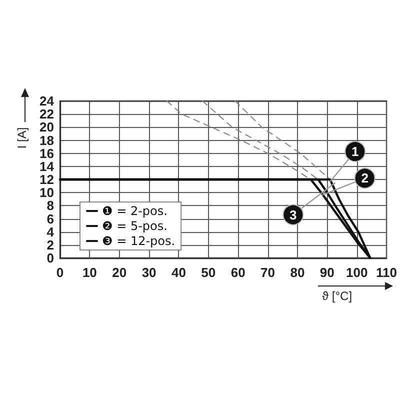 This screenshot has height=400, width=400. Describe the element at coordinates (22, 138) in the screenshot. I see `y-axis-title: I [A]` at that location.